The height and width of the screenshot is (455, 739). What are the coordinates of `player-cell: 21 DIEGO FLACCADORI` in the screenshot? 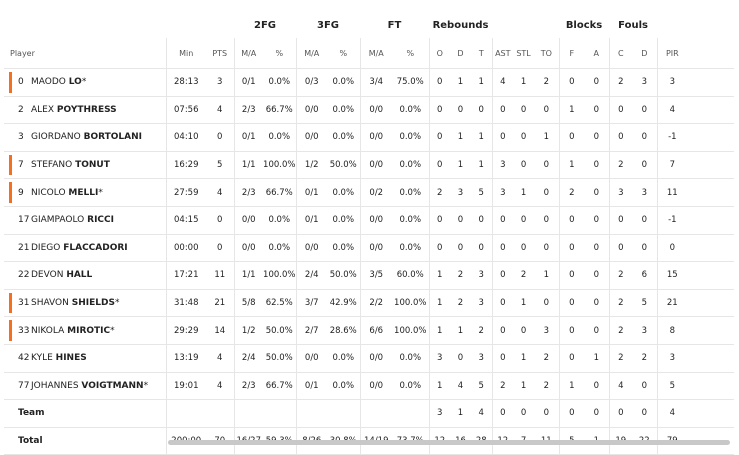 It's located at (85, 248).